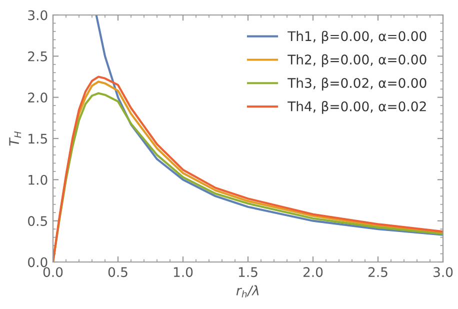 The image size is (458, 309). What do you see at coordinates (443, 272) in the screenshot?
I see `x-tick-label: 3.0` at bounding box center [443, 272].